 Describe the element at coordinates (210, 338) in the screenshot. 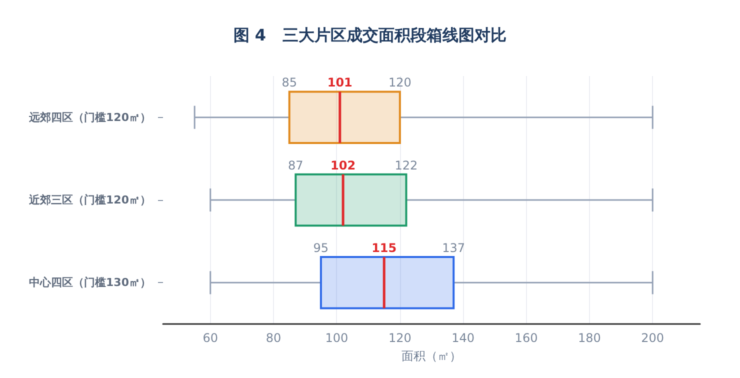

I see `x-tick-label: 60` at that location.